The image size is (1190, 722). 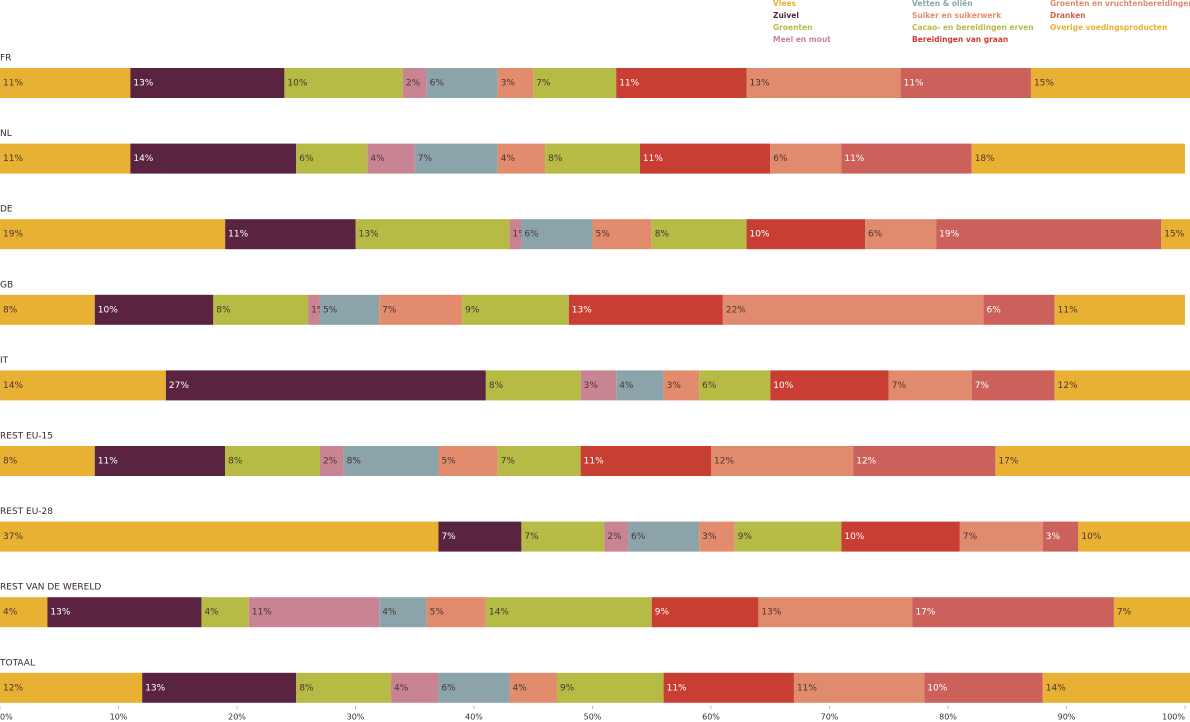 I want to click on category-label: REST VAN DE WERELD, so click(x=50, y=588).